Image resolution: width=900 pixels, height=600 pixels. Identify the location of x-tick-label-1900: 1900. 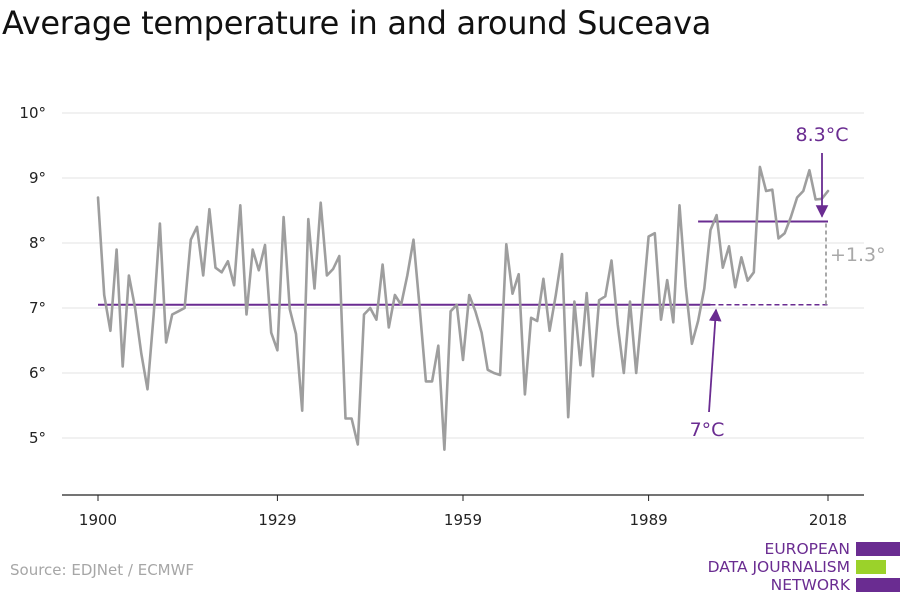
(98, 520).